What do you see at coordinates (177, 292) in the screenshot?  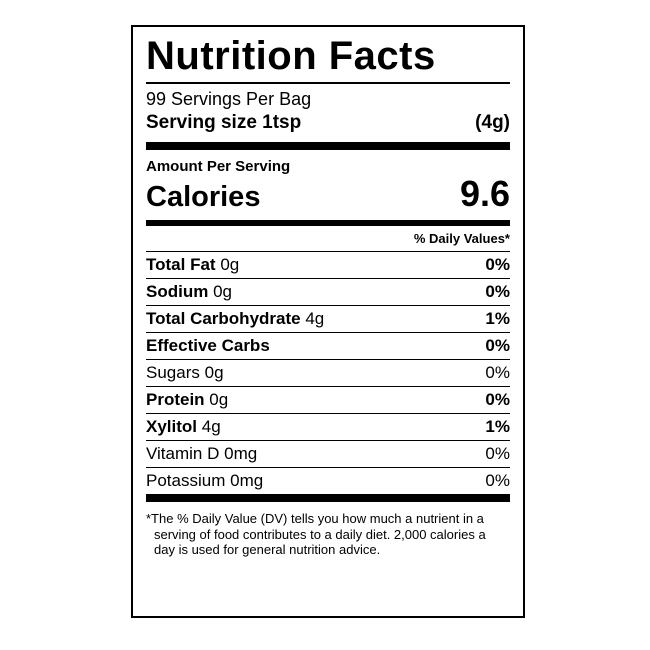 I see `nutrient-name: Sodium` at bounding box center [177, 292].